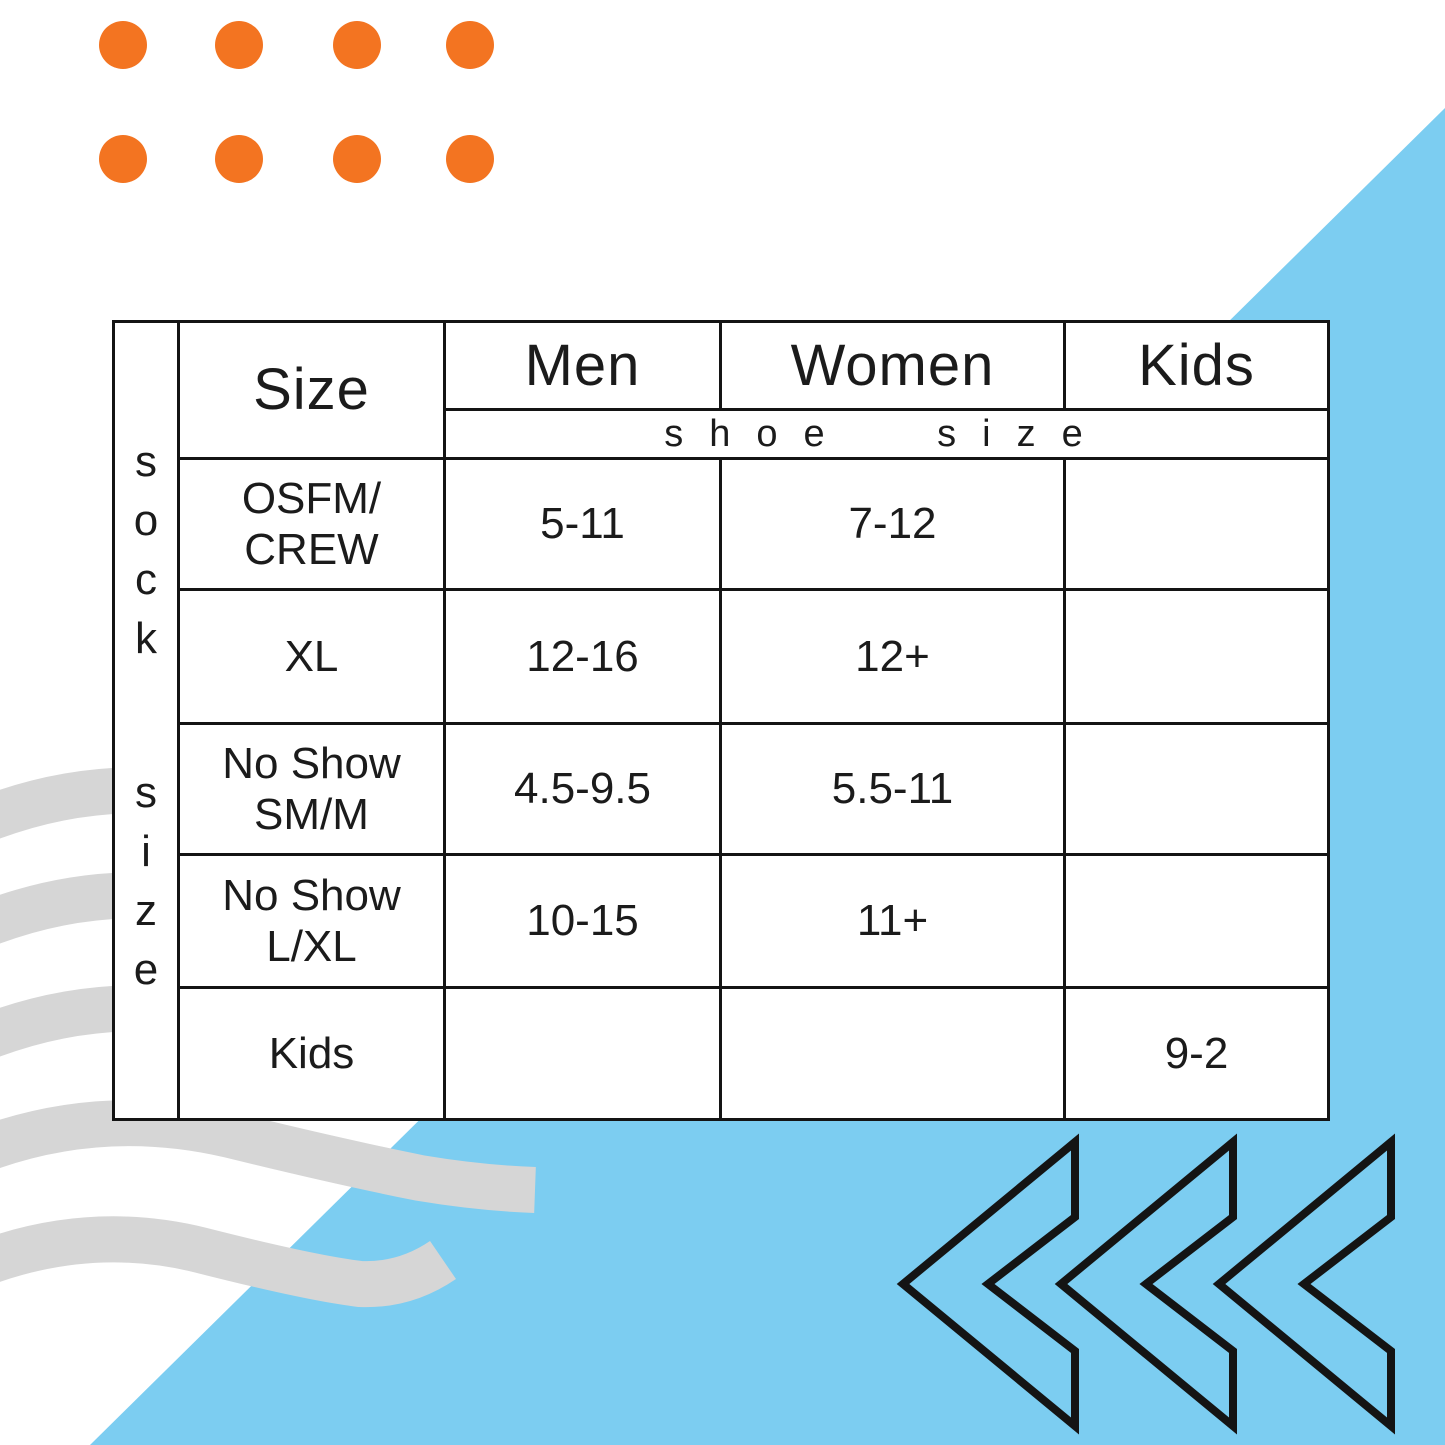  I want to click on cell-kids-osfm, so click(1195, 522).